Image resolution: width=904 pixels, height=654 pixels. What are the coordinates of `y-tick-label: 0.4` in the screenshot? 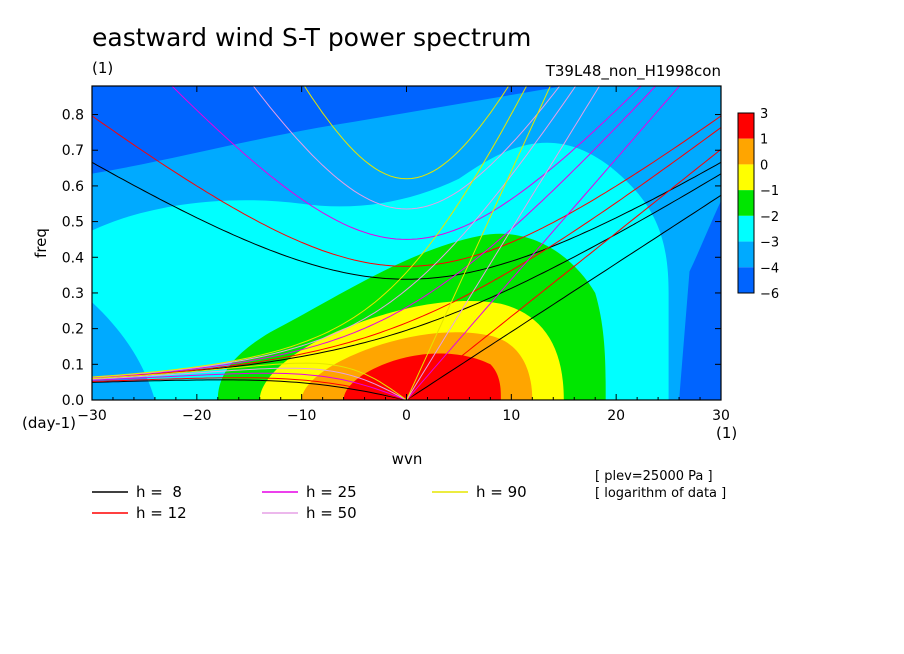 It's located at (73, 258).